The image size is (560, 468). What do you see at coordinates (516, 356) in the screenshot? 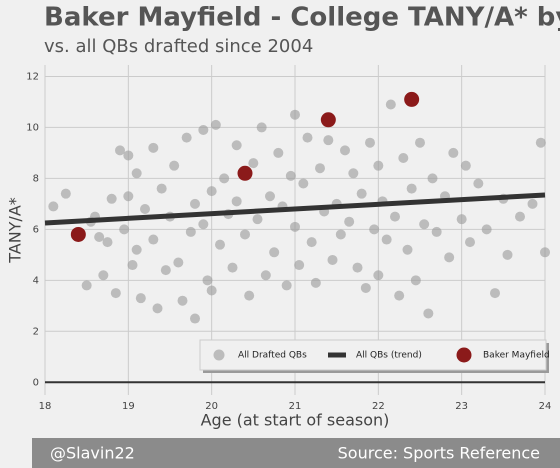
I see `legend-label: Baker Mayfield` at bounding box center [516, 356].